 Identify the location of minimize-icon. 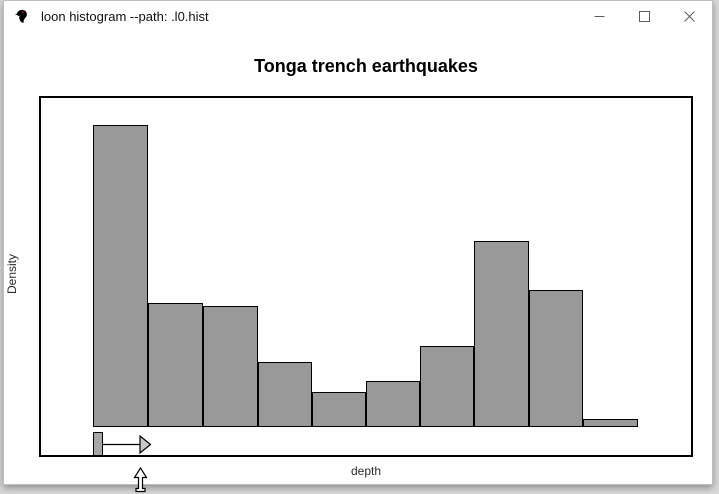
(599, 16).